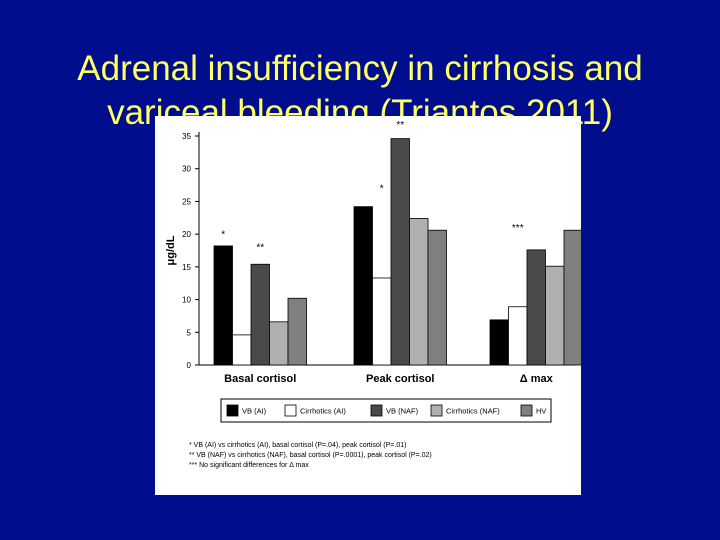  I want to click on legend-label: VB (AI), so click(254, 411).